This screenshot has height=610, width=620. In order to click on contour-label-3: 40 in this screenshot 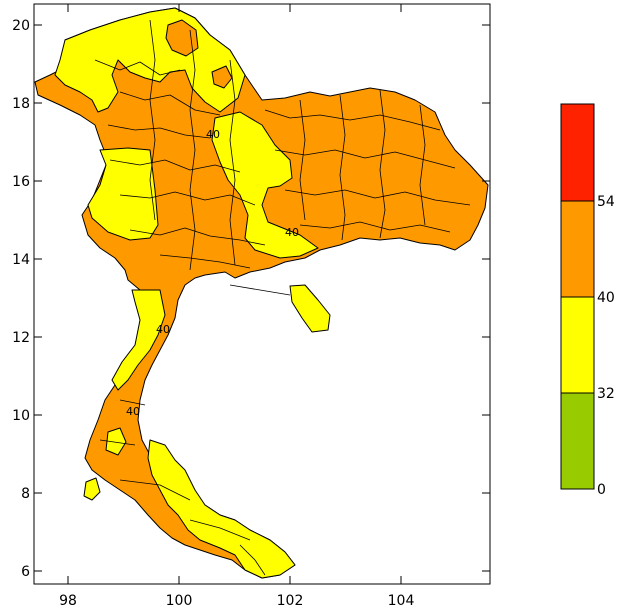, I will do `click(163, 329)`.